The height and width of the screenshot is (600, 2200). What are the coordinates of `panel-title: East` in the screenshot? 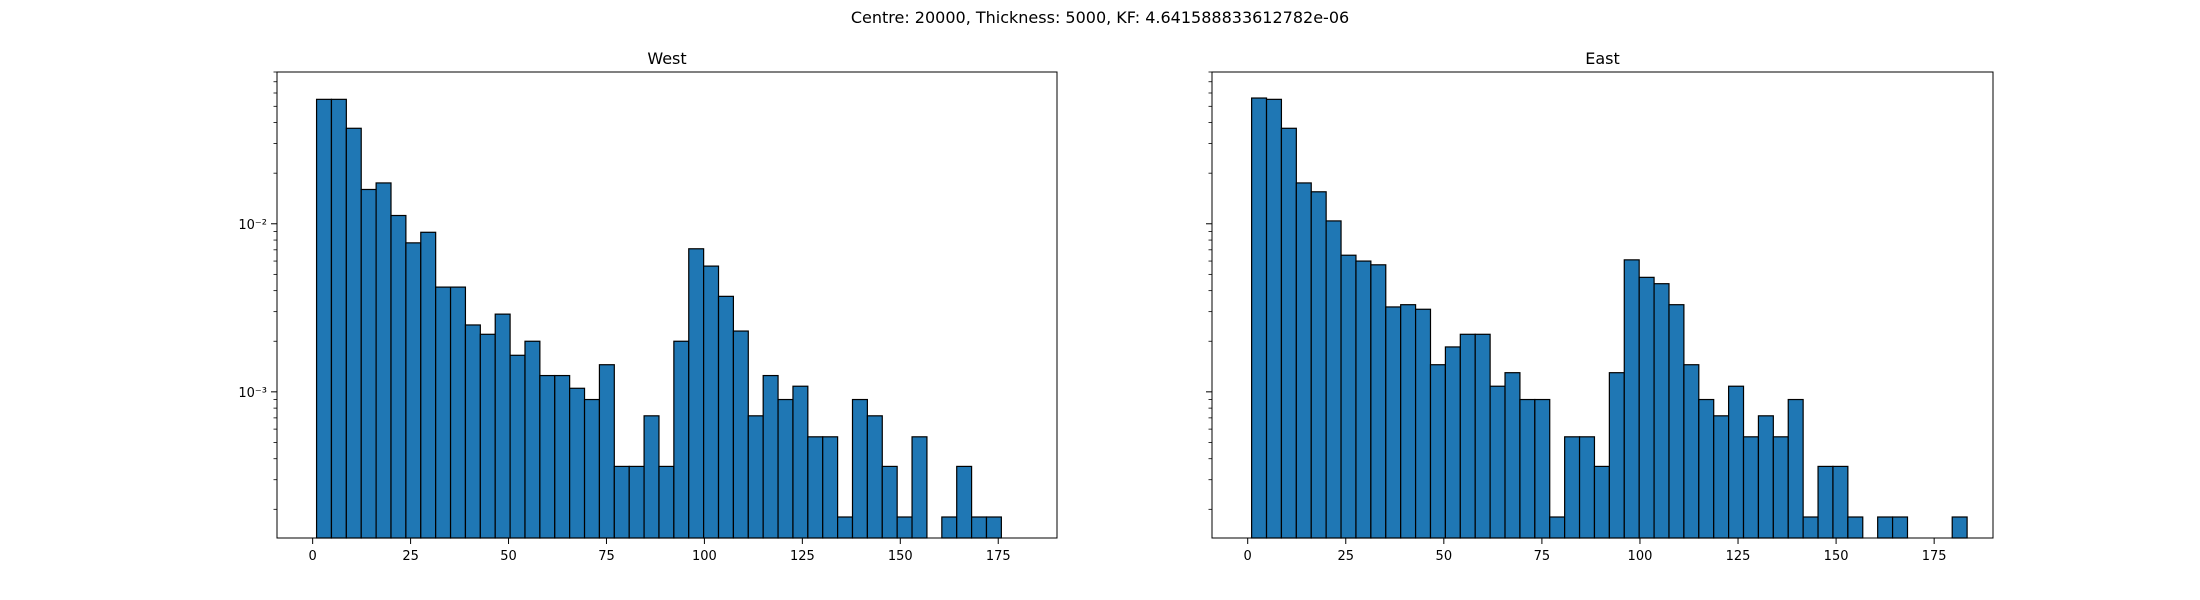 It's located at (1602, 58).